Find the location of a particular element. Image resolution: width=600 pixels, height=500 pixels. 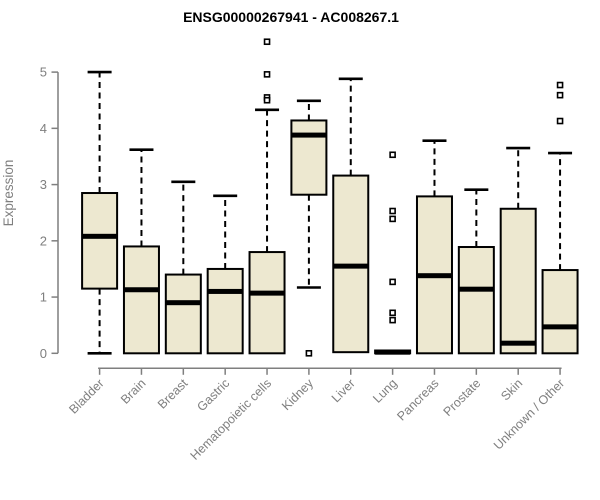

x-tick-label-brain: Brain is located at coordinates (133, 391).